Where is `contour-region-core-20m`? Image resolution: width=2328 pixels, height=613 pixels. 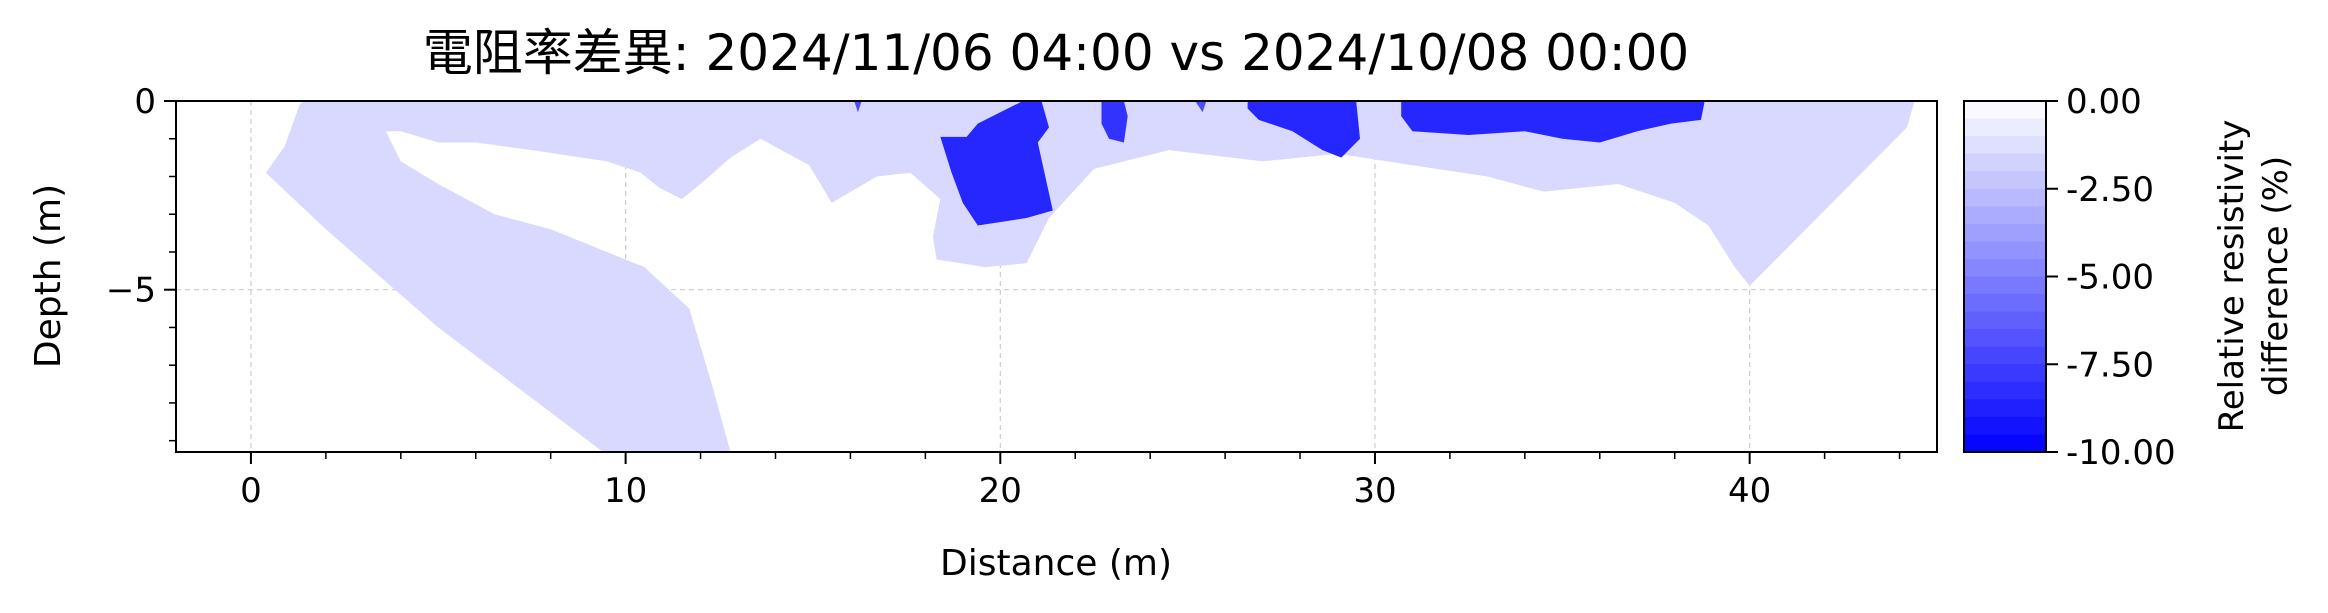 contour-region-core-20m is located at coordinates (996, 163).